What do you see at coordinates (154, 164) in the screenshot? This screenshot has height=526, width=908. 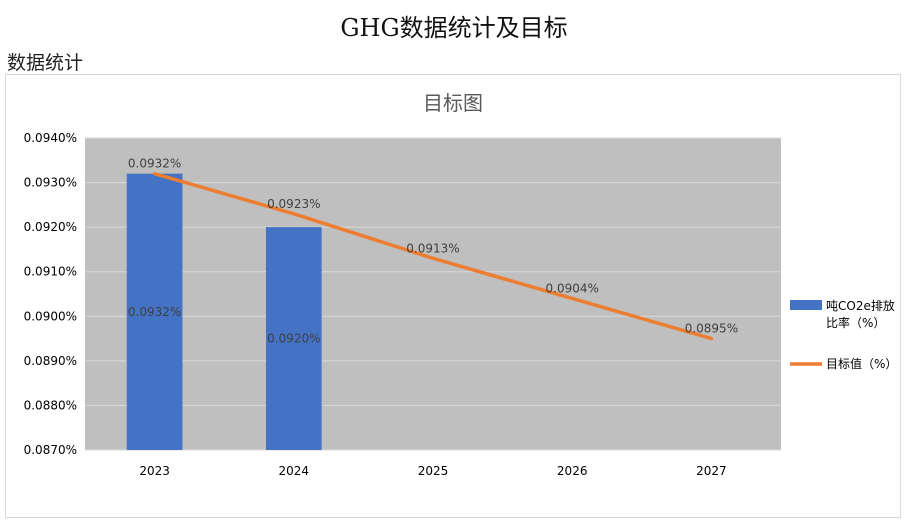 I see `line-data-label: 0.0932%` at bounding box center [154, 164].